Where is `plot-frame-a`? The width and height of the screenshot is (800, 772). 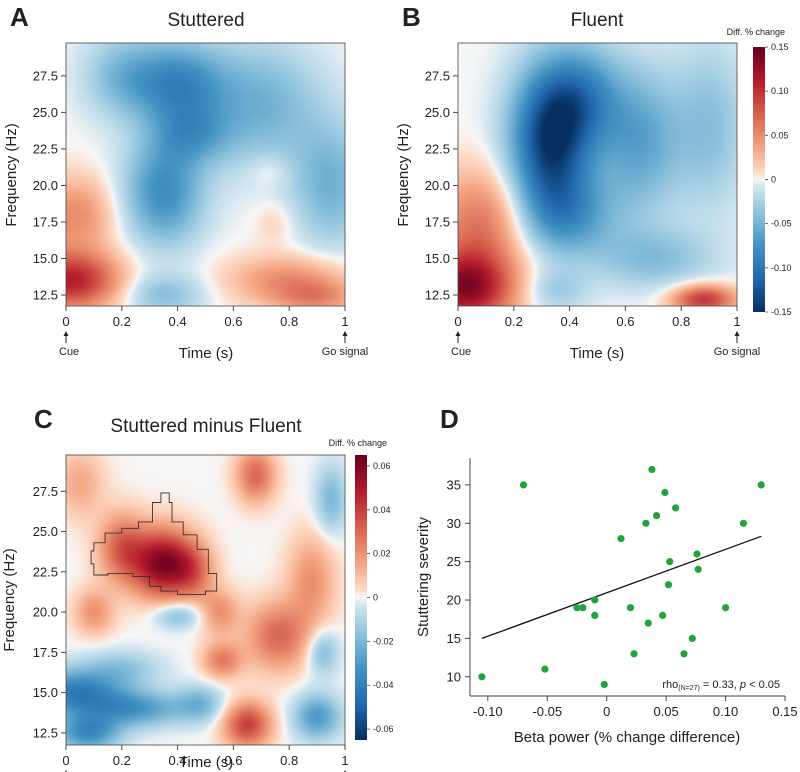
plot-frame-a is located at coordinates (205, 174).